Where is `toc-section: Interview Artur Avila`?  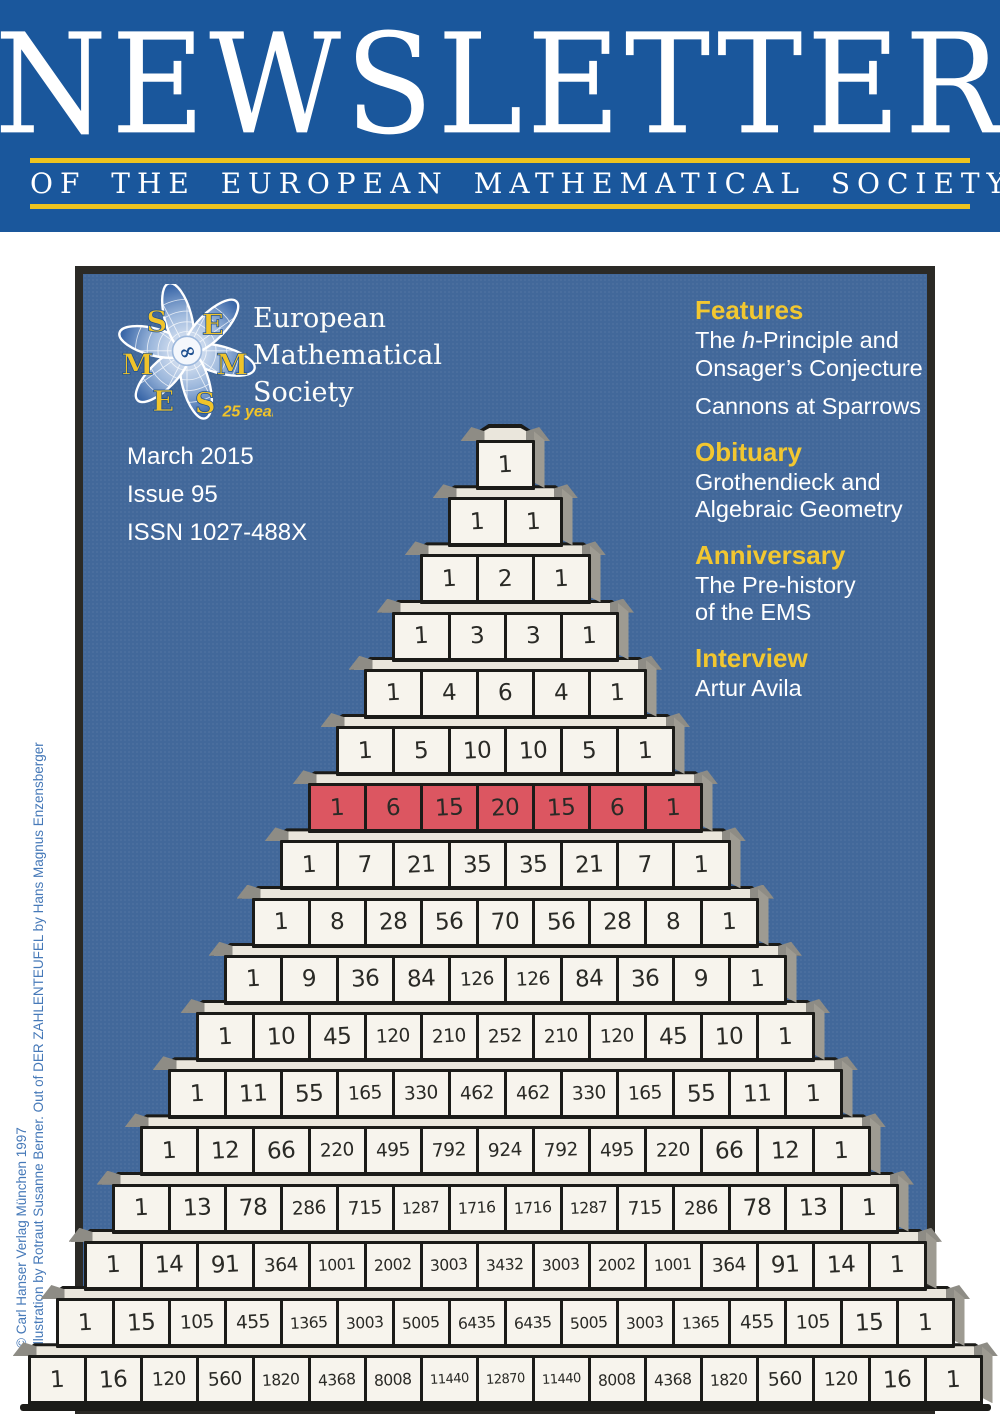 toc-section: Interview Artur Avila is located at coordinates (815, 672).